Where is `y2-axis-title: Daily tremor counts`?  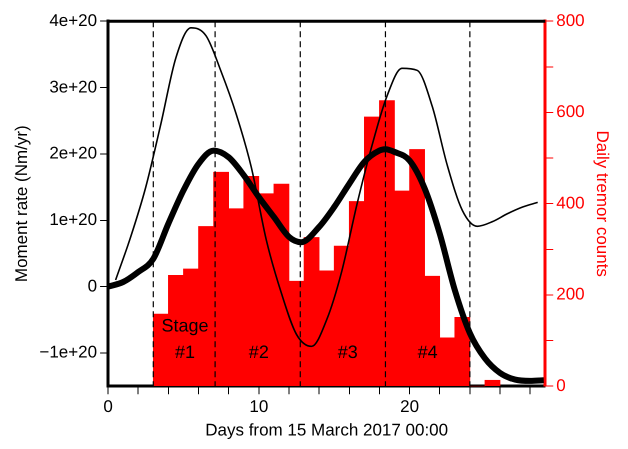 y2-axis-title: Daily tremor counts is located at coordinates (602, 203).